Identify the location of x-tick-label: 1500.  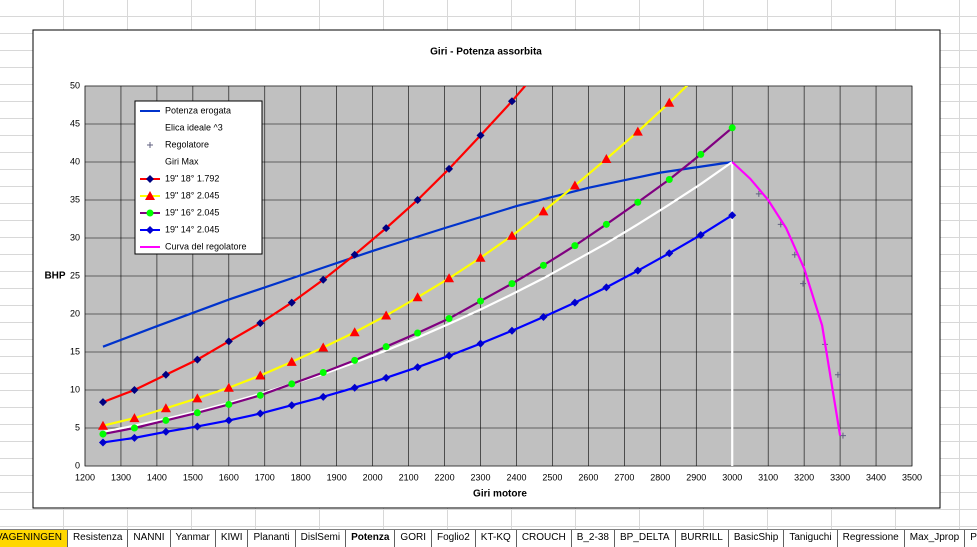
(193, 477).